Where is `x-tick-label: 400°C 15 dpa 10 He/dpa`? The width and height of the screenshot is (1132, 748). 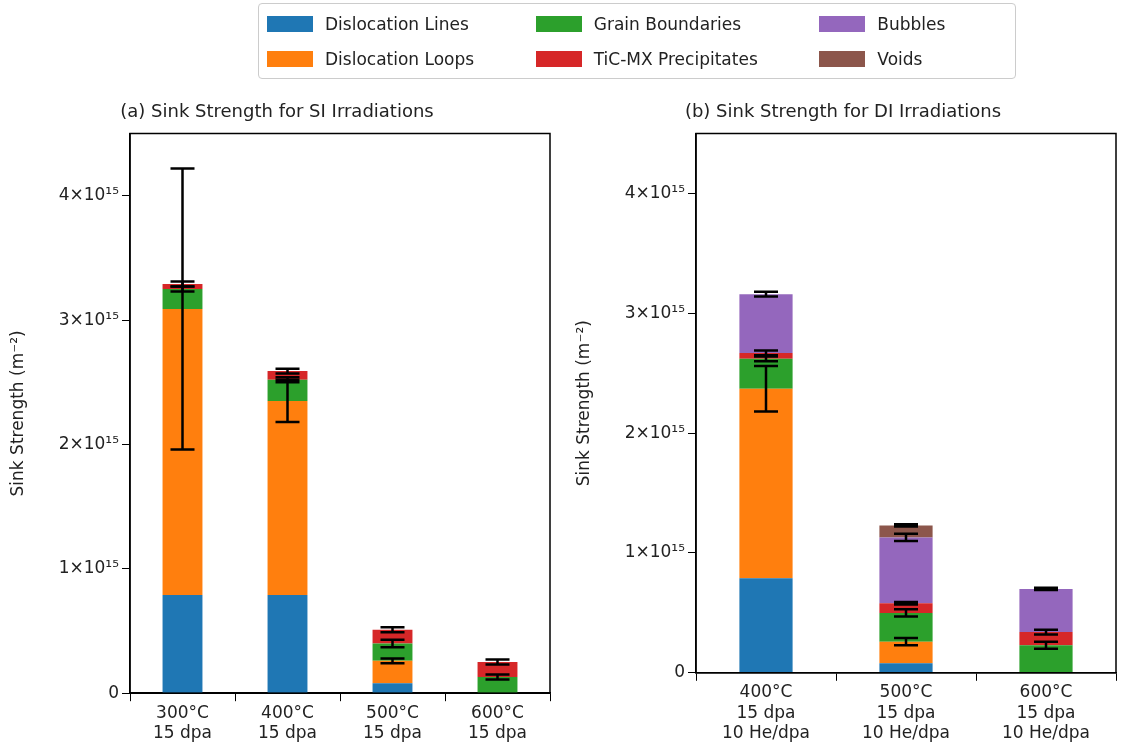
x-tick-label: 400°C 15 dpa 10 He/dpa is located at coordinates (766, 712).